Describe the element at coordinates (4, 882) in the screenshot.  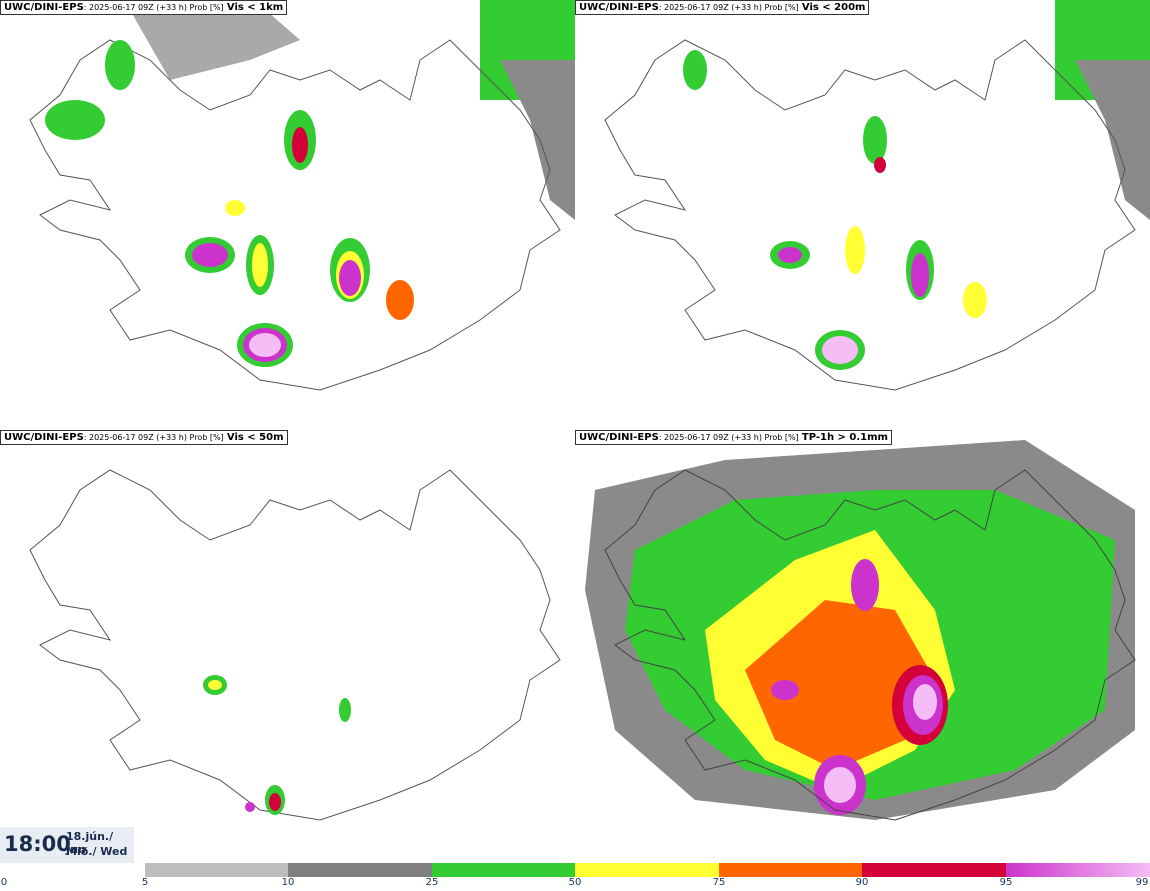
I see `colorbar-tick: 0` at that location.